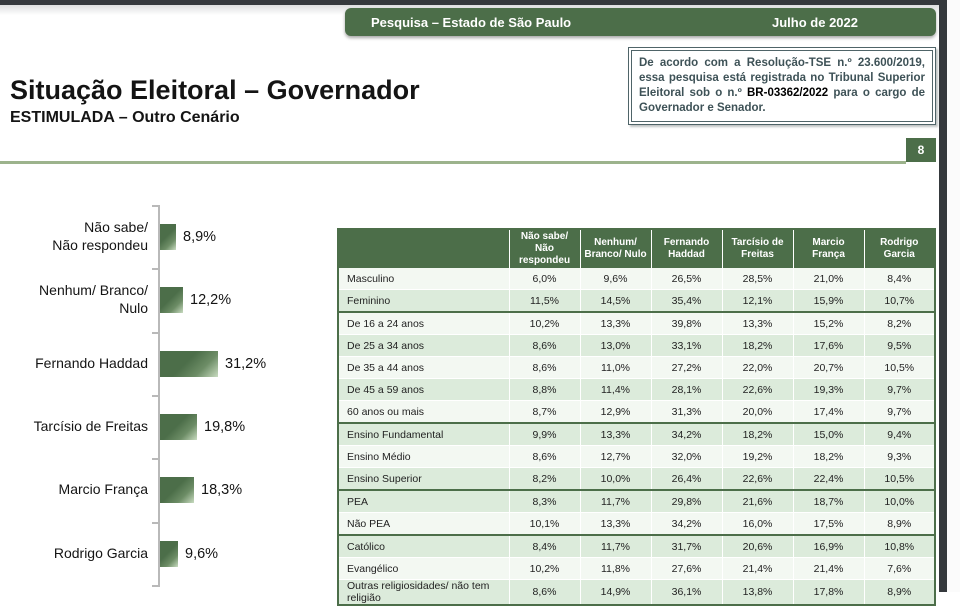 The image size is (960, 606). I want to click on window-top-edge, so click(480, 2).